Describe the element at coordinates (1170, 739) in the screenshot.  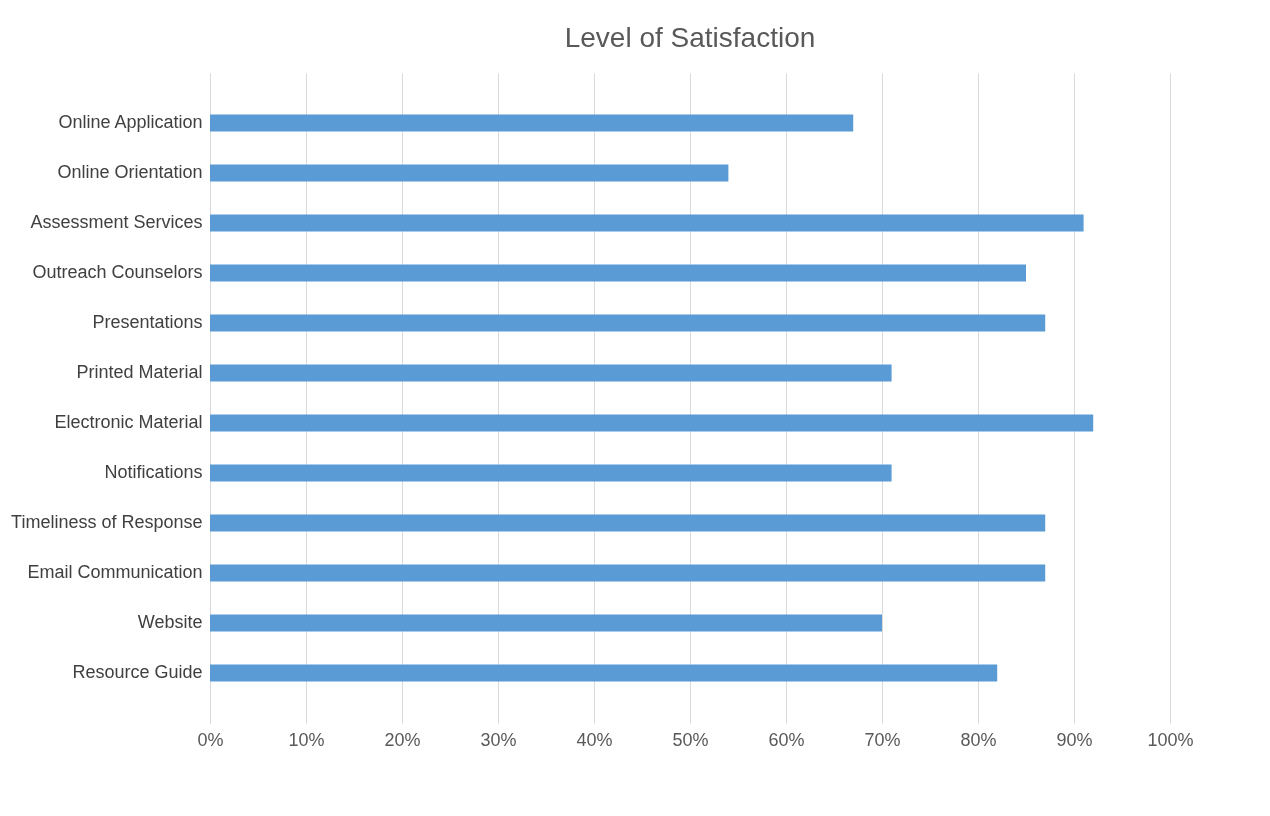
I see `x-tick-label: 100%` at that location.